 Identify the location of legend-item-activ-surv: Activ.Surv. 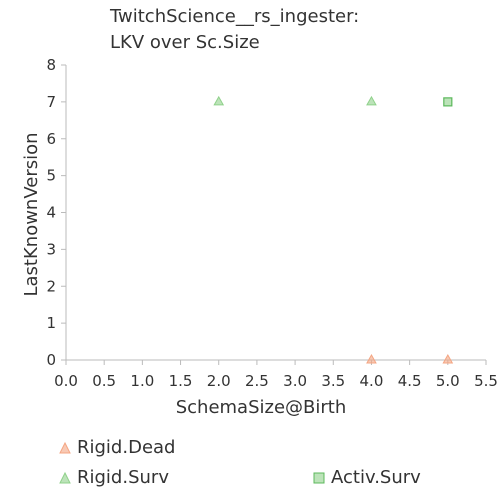
(366, 477).